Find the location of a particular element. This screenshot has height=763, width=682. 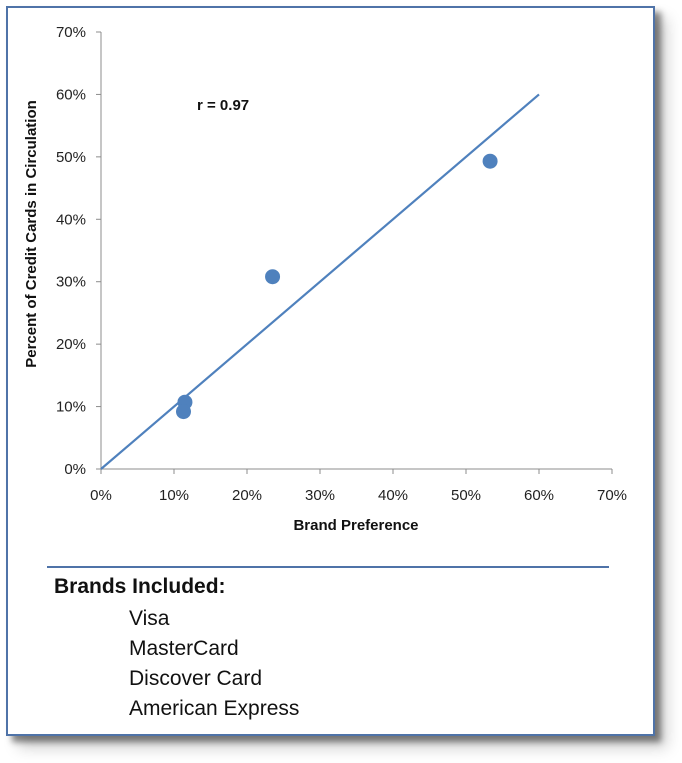

y-tick-label: 20% is located at coordinates (71, 344).